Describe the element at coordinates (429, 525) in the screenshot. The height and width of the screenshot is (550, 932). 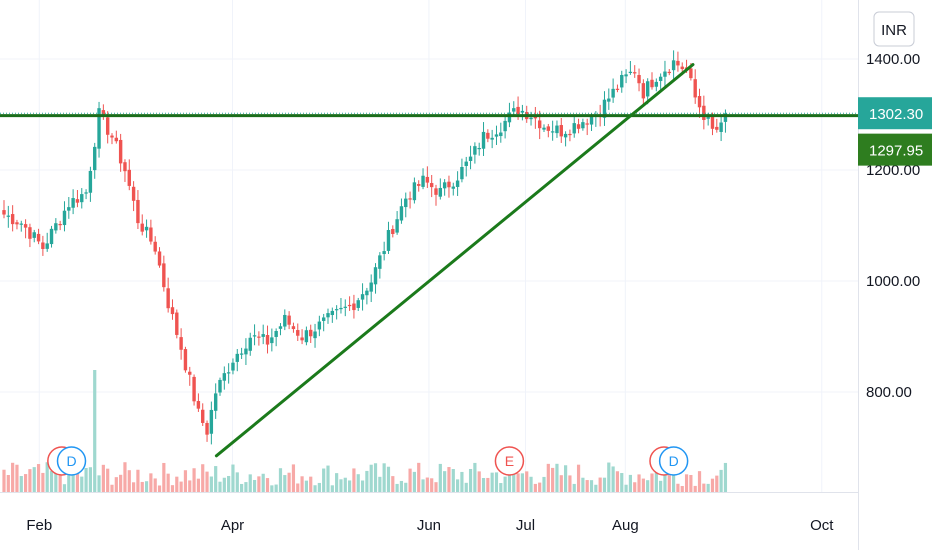
I see `x-tick-label: Jun` at that location.